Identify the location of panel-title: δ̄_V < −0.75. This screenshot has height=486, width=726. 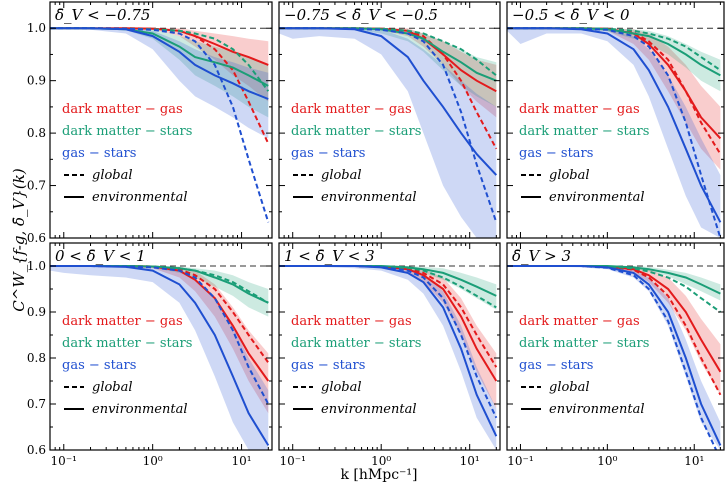
(102, 15).